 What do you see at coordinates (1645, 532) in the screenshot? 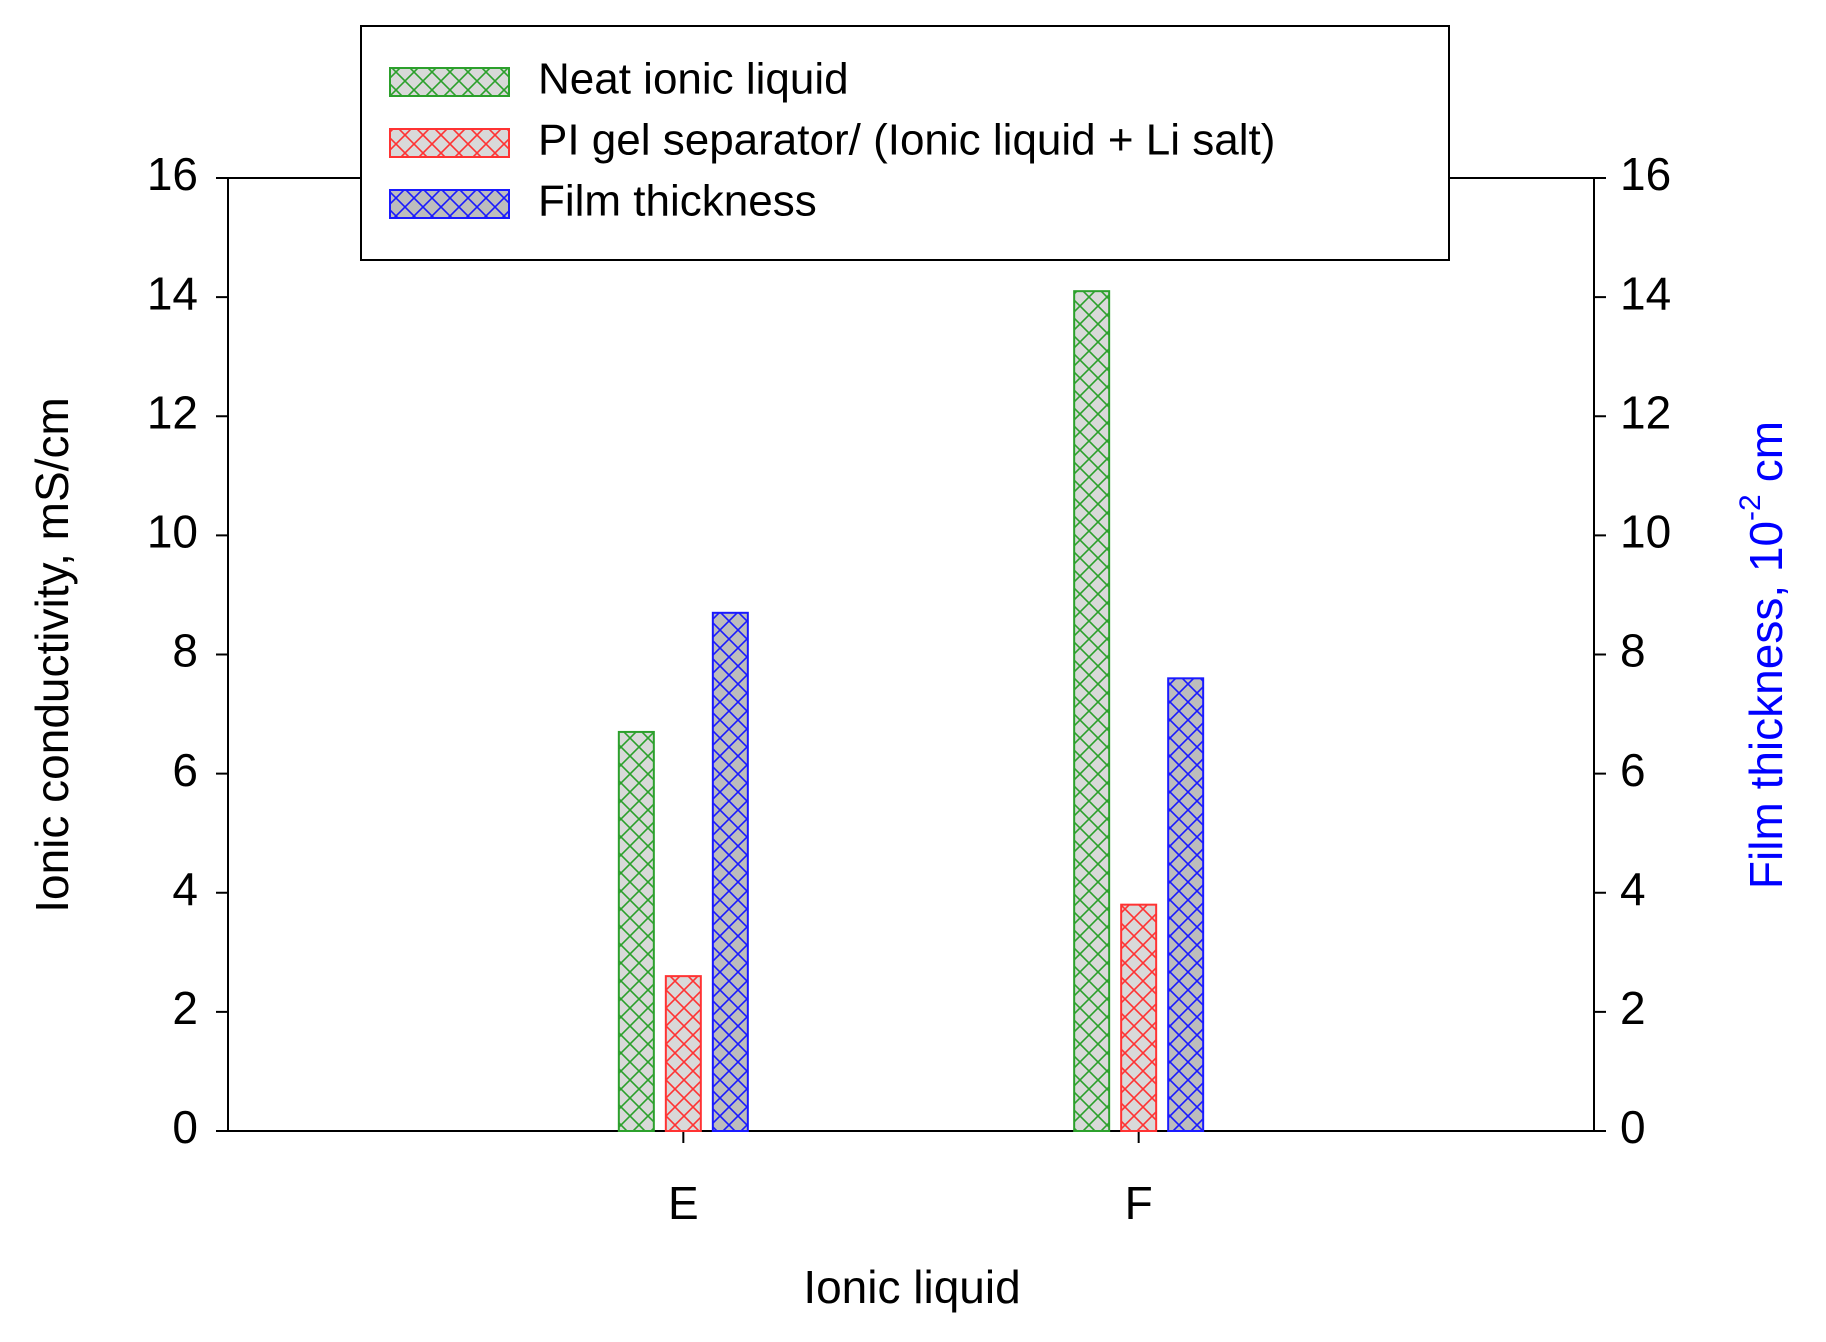
I see `y2-tick-label: 10` at bounding box center [1645, 532].